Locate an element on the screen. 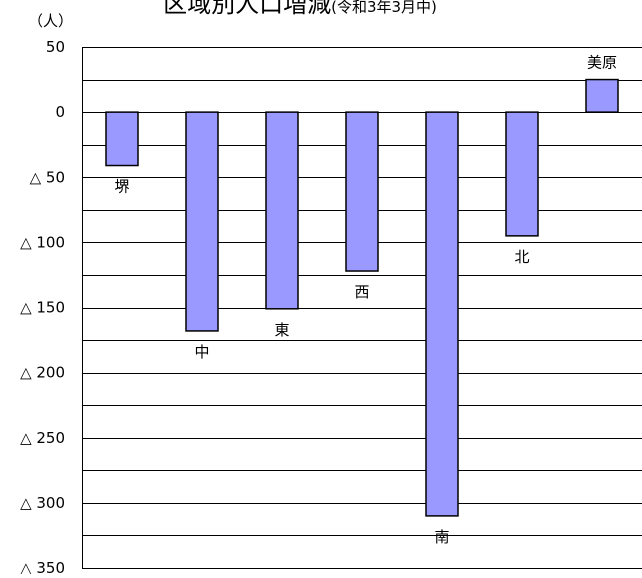  y-axis-unit-label: （人） is located at coordinates (50, 21).